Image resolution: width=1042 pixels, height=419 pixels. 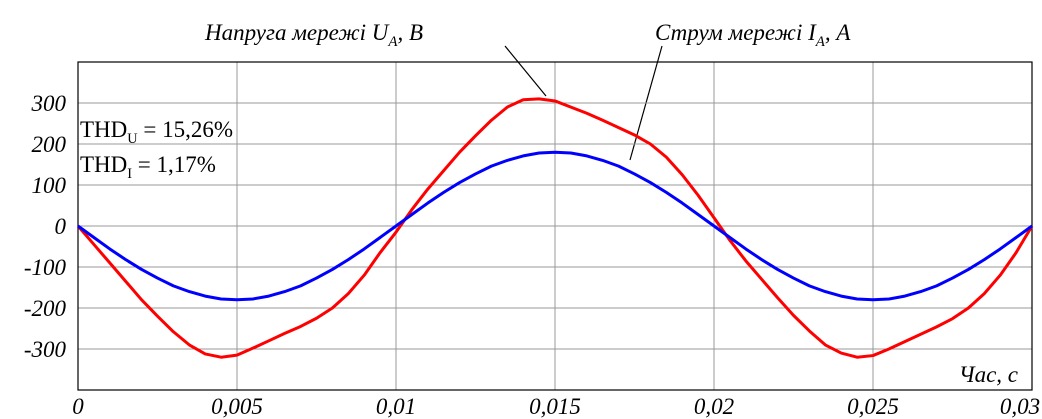 I want to click on x-axis-label: Час, с, so click(x=988, y=374).